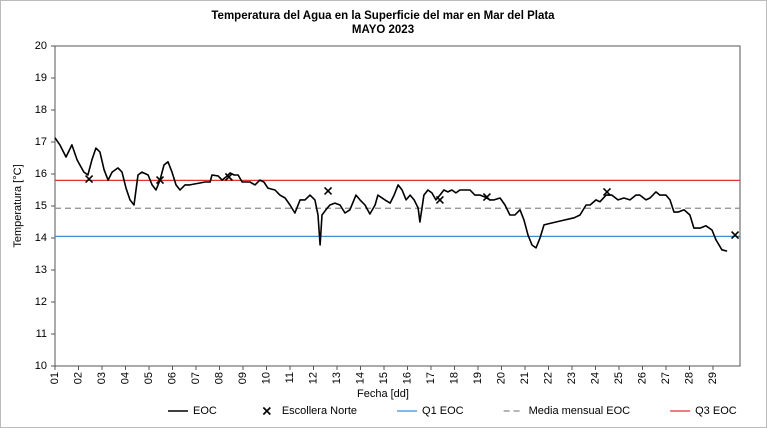 This screenshot has height=428, width=767. I want to click on y-tick-label: 16, so click(41, 174).